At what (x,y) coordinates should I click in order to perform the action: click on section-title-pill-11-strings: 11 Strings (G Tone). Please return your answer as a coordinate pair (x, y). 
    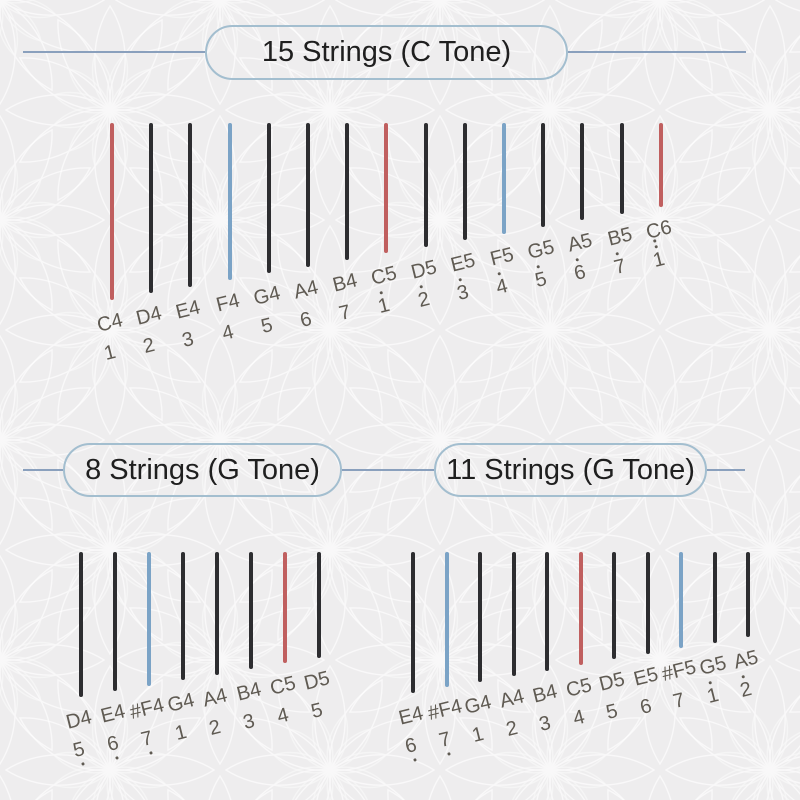
    Looking at the image, I should click on (570, 470).